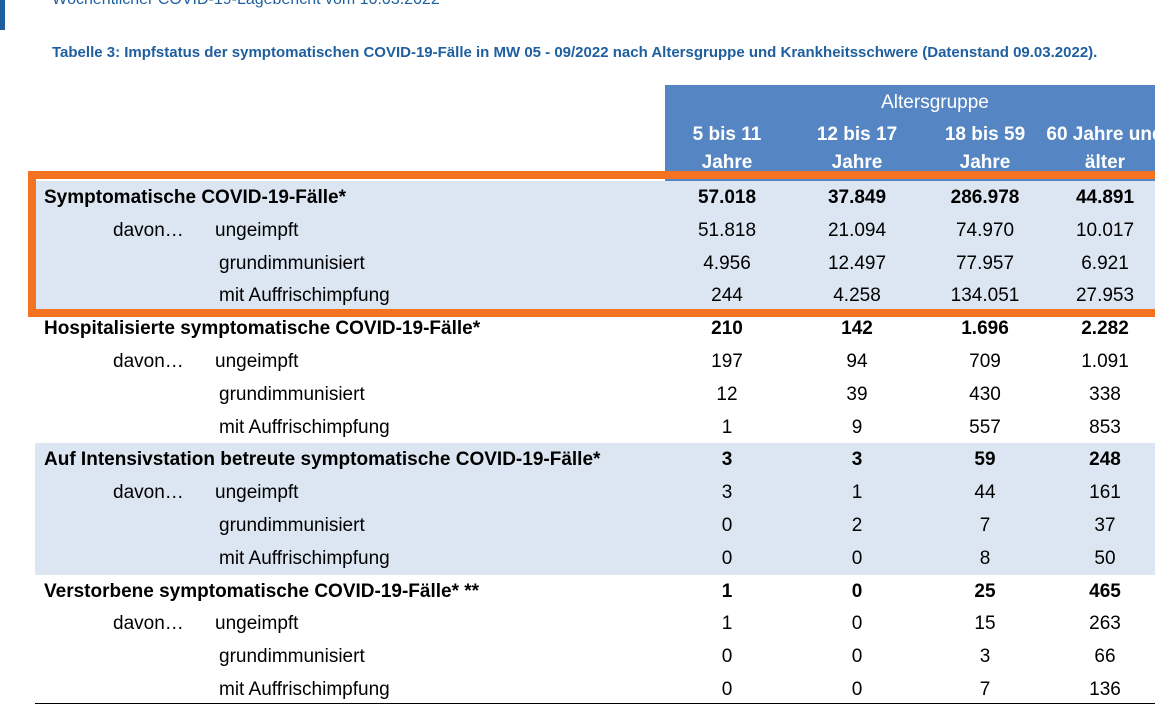  What do you see at coordinates (727, 230) in the screenshot?
I see `value-cell: 51.818` at bounding box center [727, 230].